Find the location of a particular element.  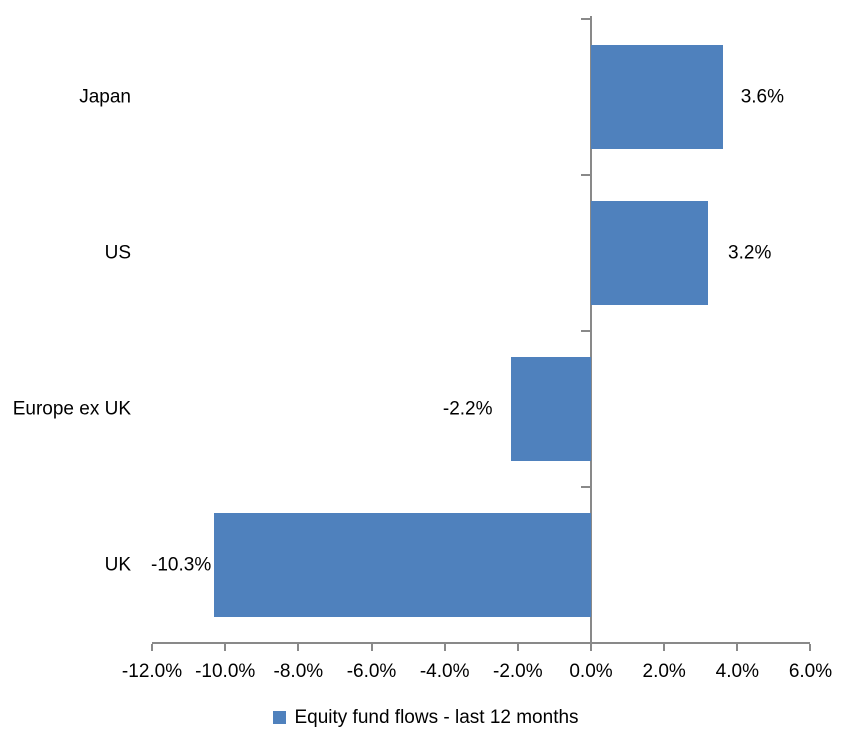

legend: Equity fund flows - last 12 months is located at coordinates (426, 717).